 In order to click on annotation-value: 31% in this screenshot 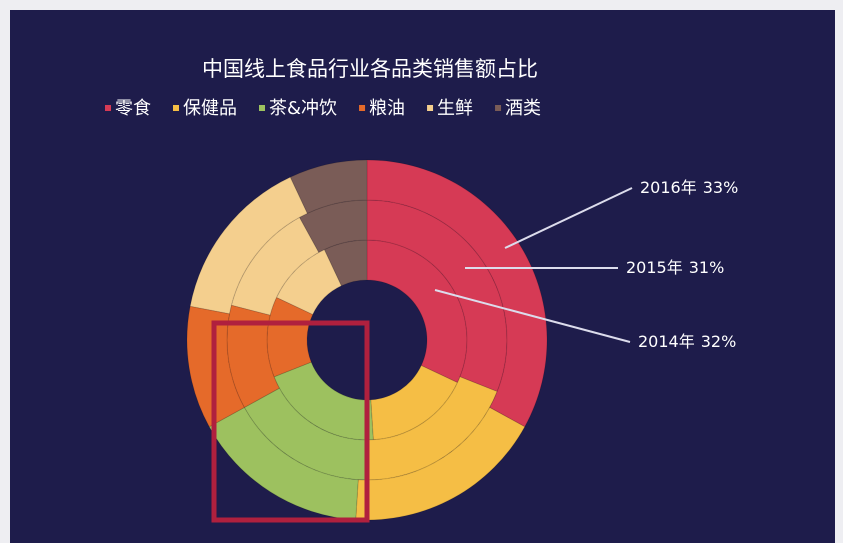, I will do `click(707, 267)`.